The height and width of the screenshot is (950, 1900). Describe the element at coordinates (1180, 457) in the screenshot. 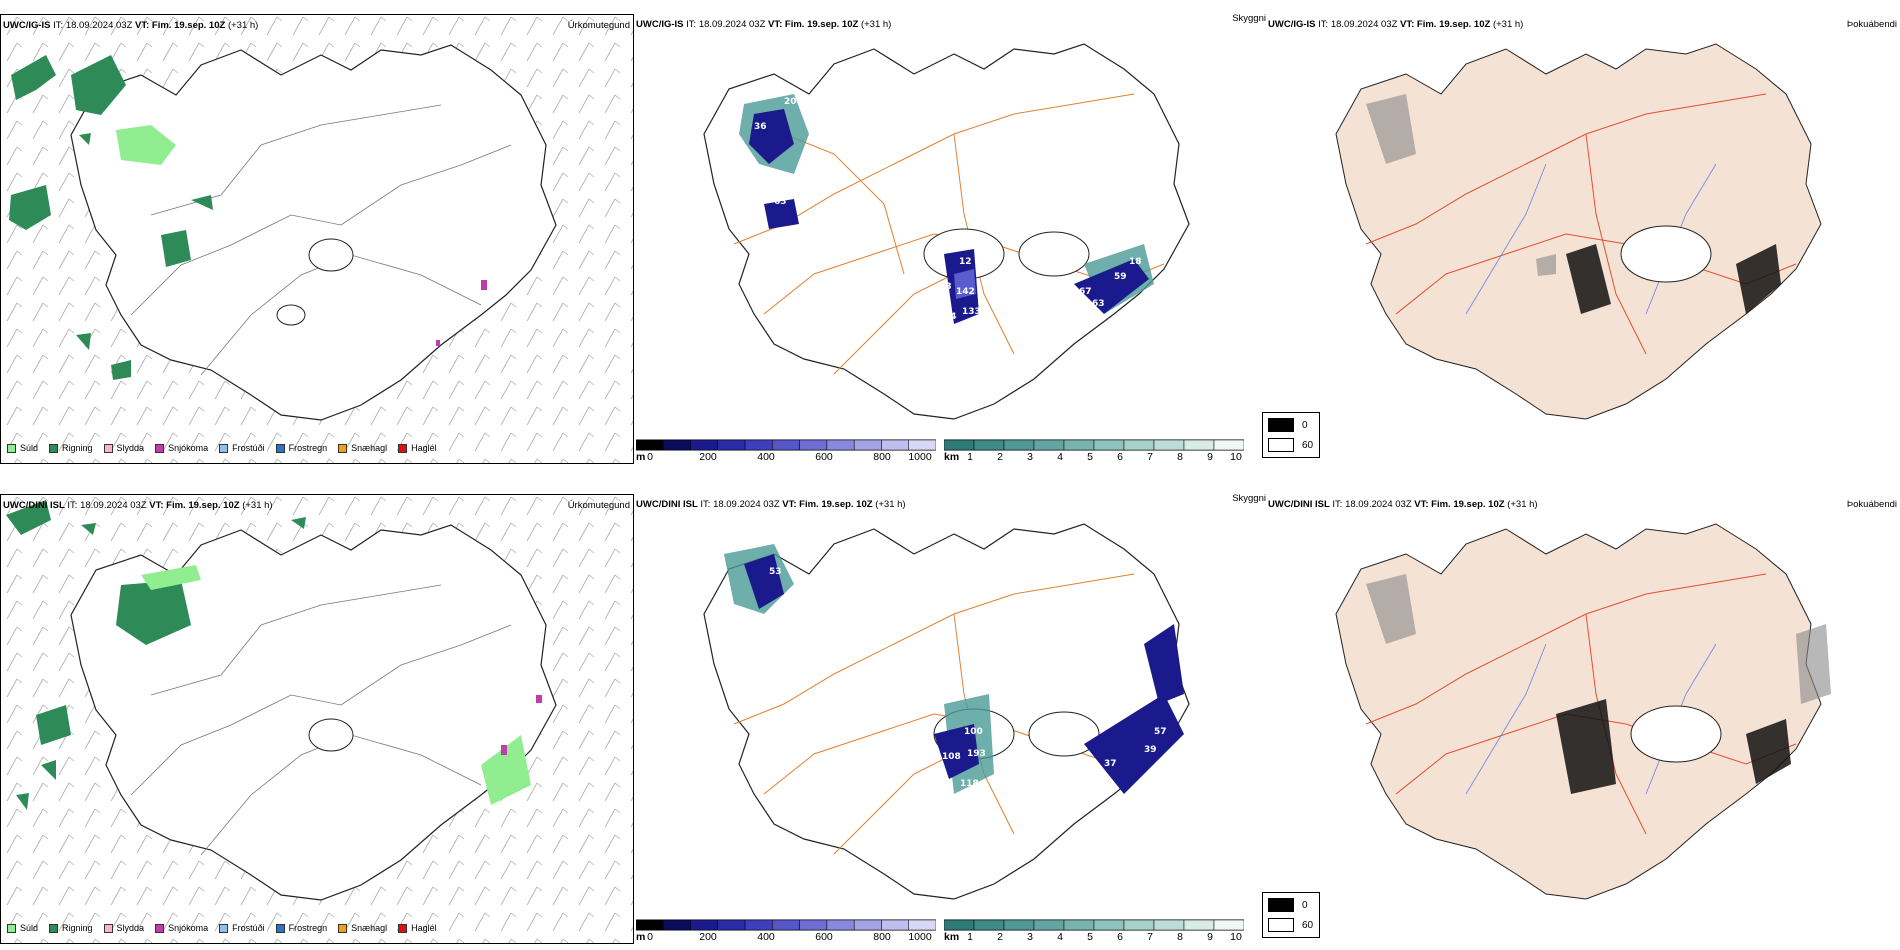

I see `colorbar-tick: 8` at that location.